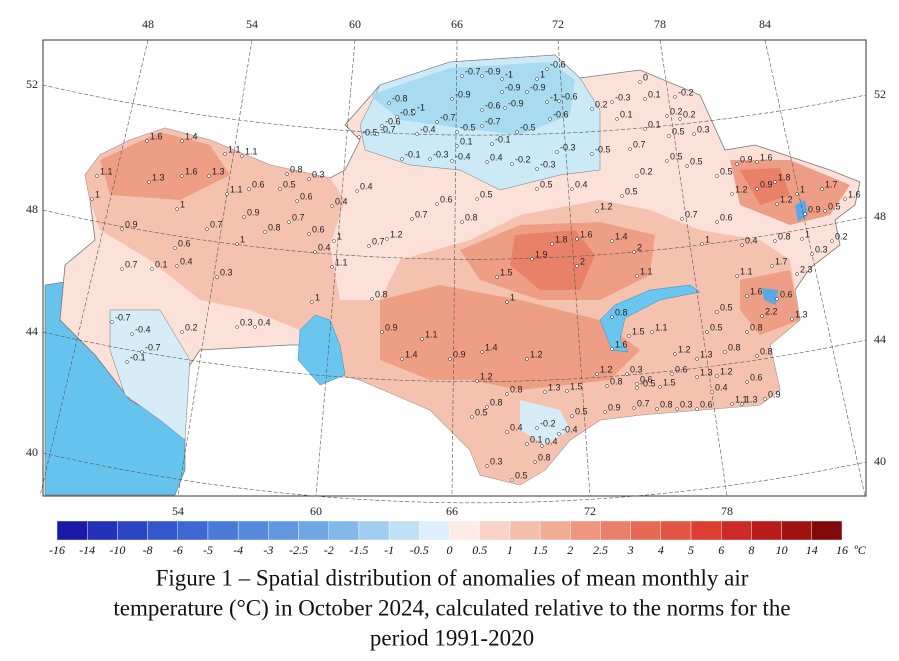 This screenshot has width=899, height=661. What do you see at coordinates (335, 268) in the screenshot?
I see `meridian` at bounding box center [335, 268].